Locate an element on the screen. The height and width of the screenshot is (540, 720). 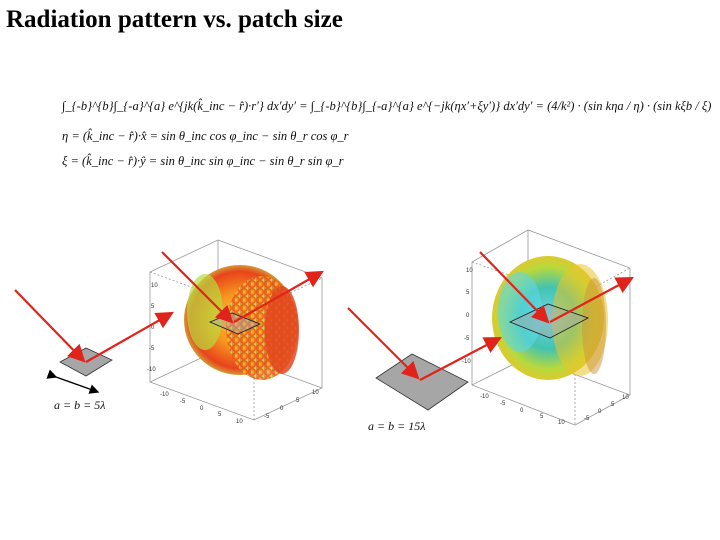
right-z-tick: 0 is located at coordinates (468, 316).